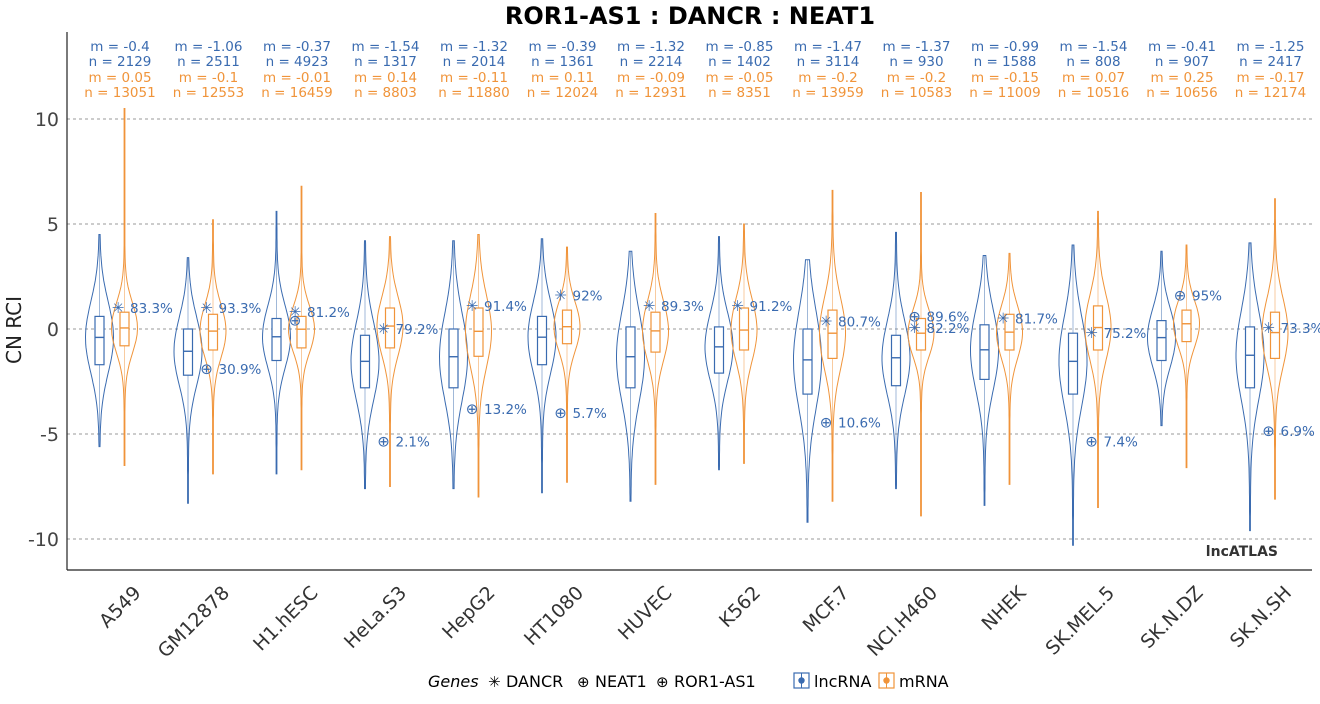  I want to click on stat-label: n = 2014, so click(474, 62).